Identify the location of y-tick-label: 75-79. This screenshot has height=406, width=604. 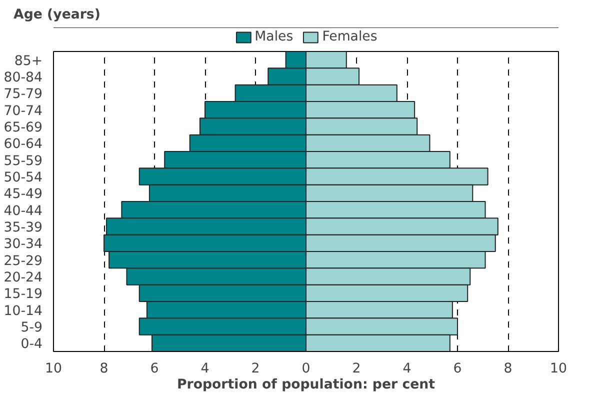
(23, 94).